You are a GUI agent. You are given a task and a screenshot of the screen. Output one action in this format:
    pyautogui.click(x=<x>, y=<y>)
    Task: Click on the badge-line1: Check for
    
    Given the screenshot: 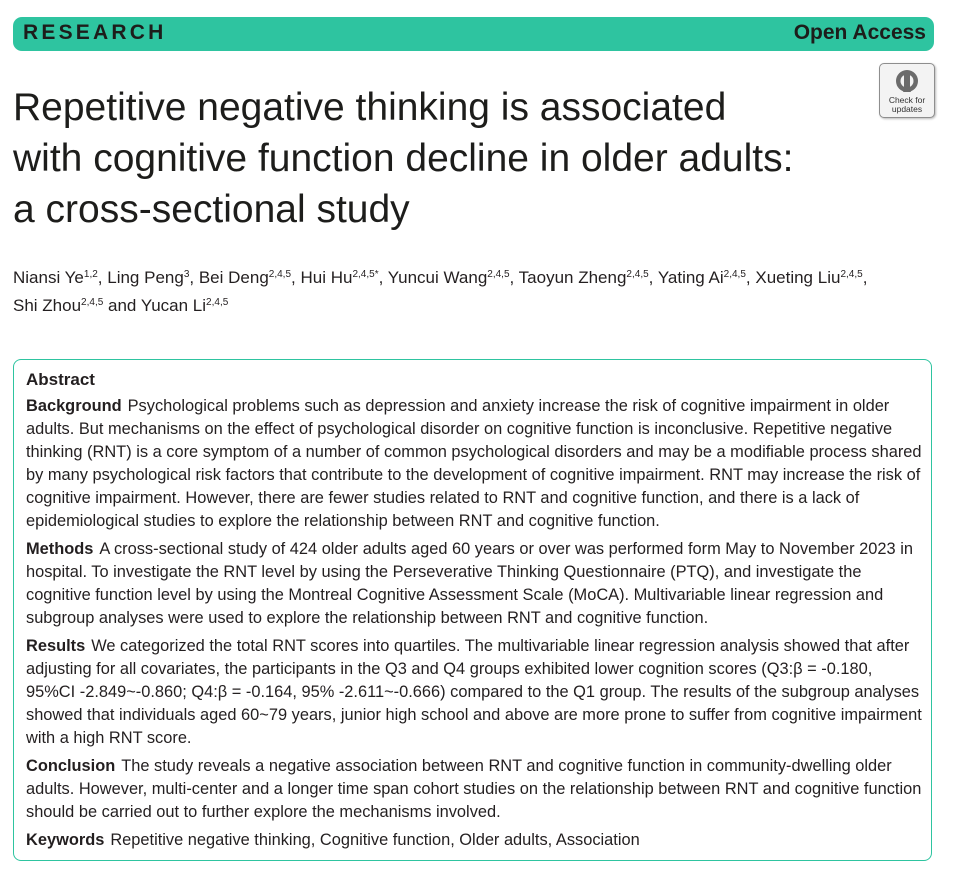 What is the action you would take?
    pyautogui.click(x=907, y=100)
    